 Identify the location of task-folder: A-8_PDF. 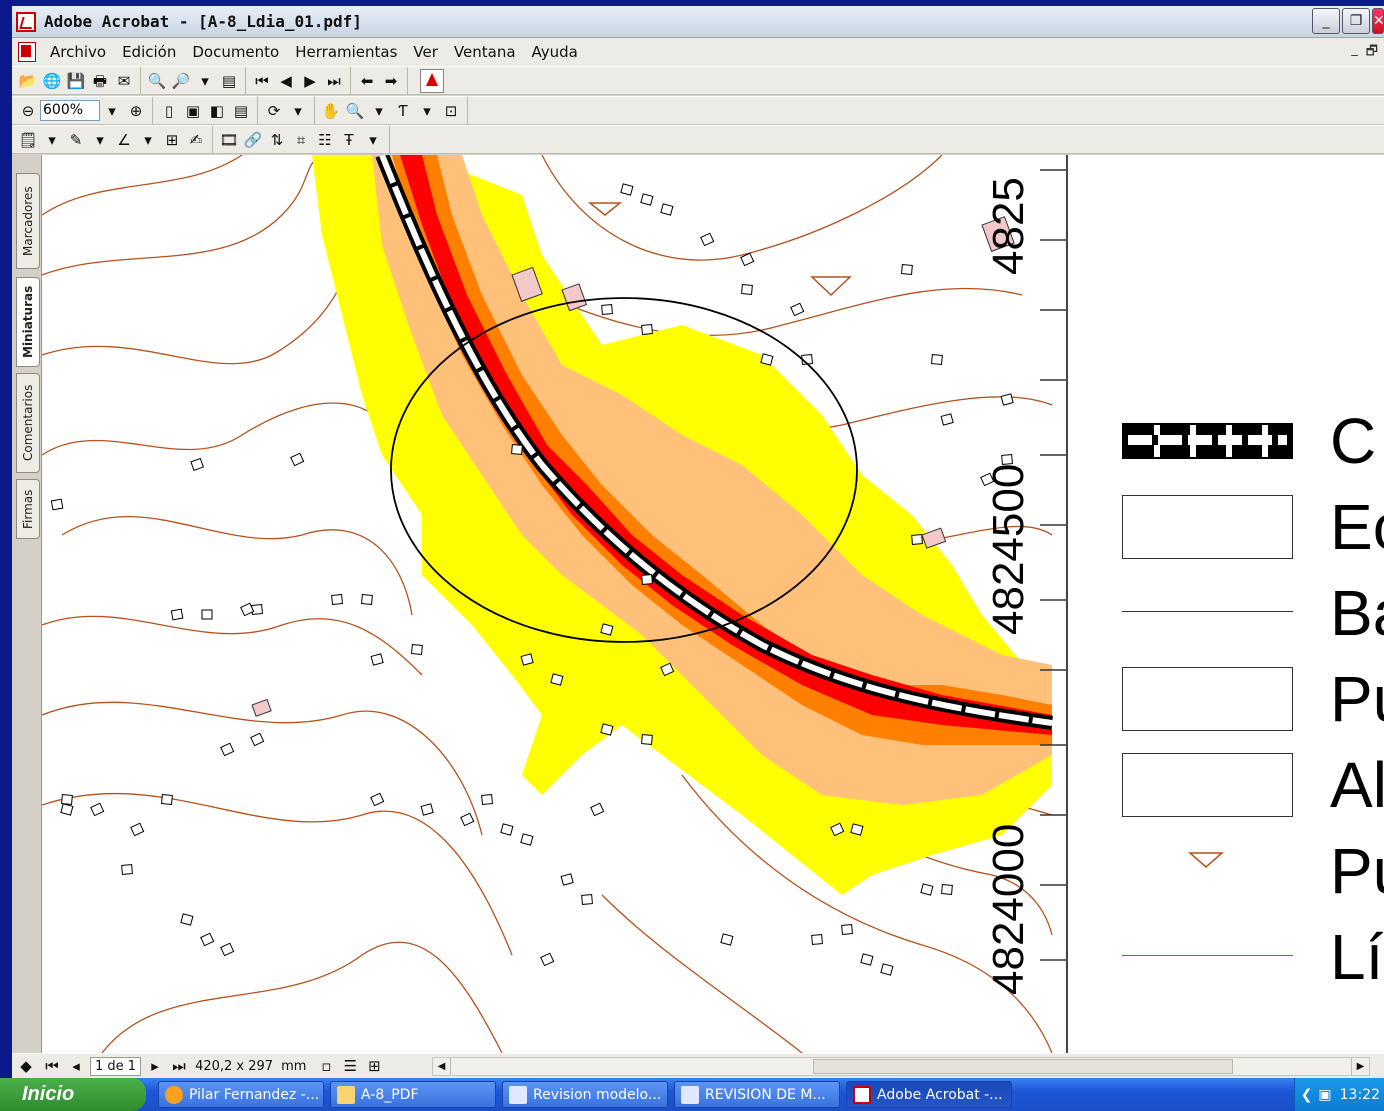
(413, 1094).